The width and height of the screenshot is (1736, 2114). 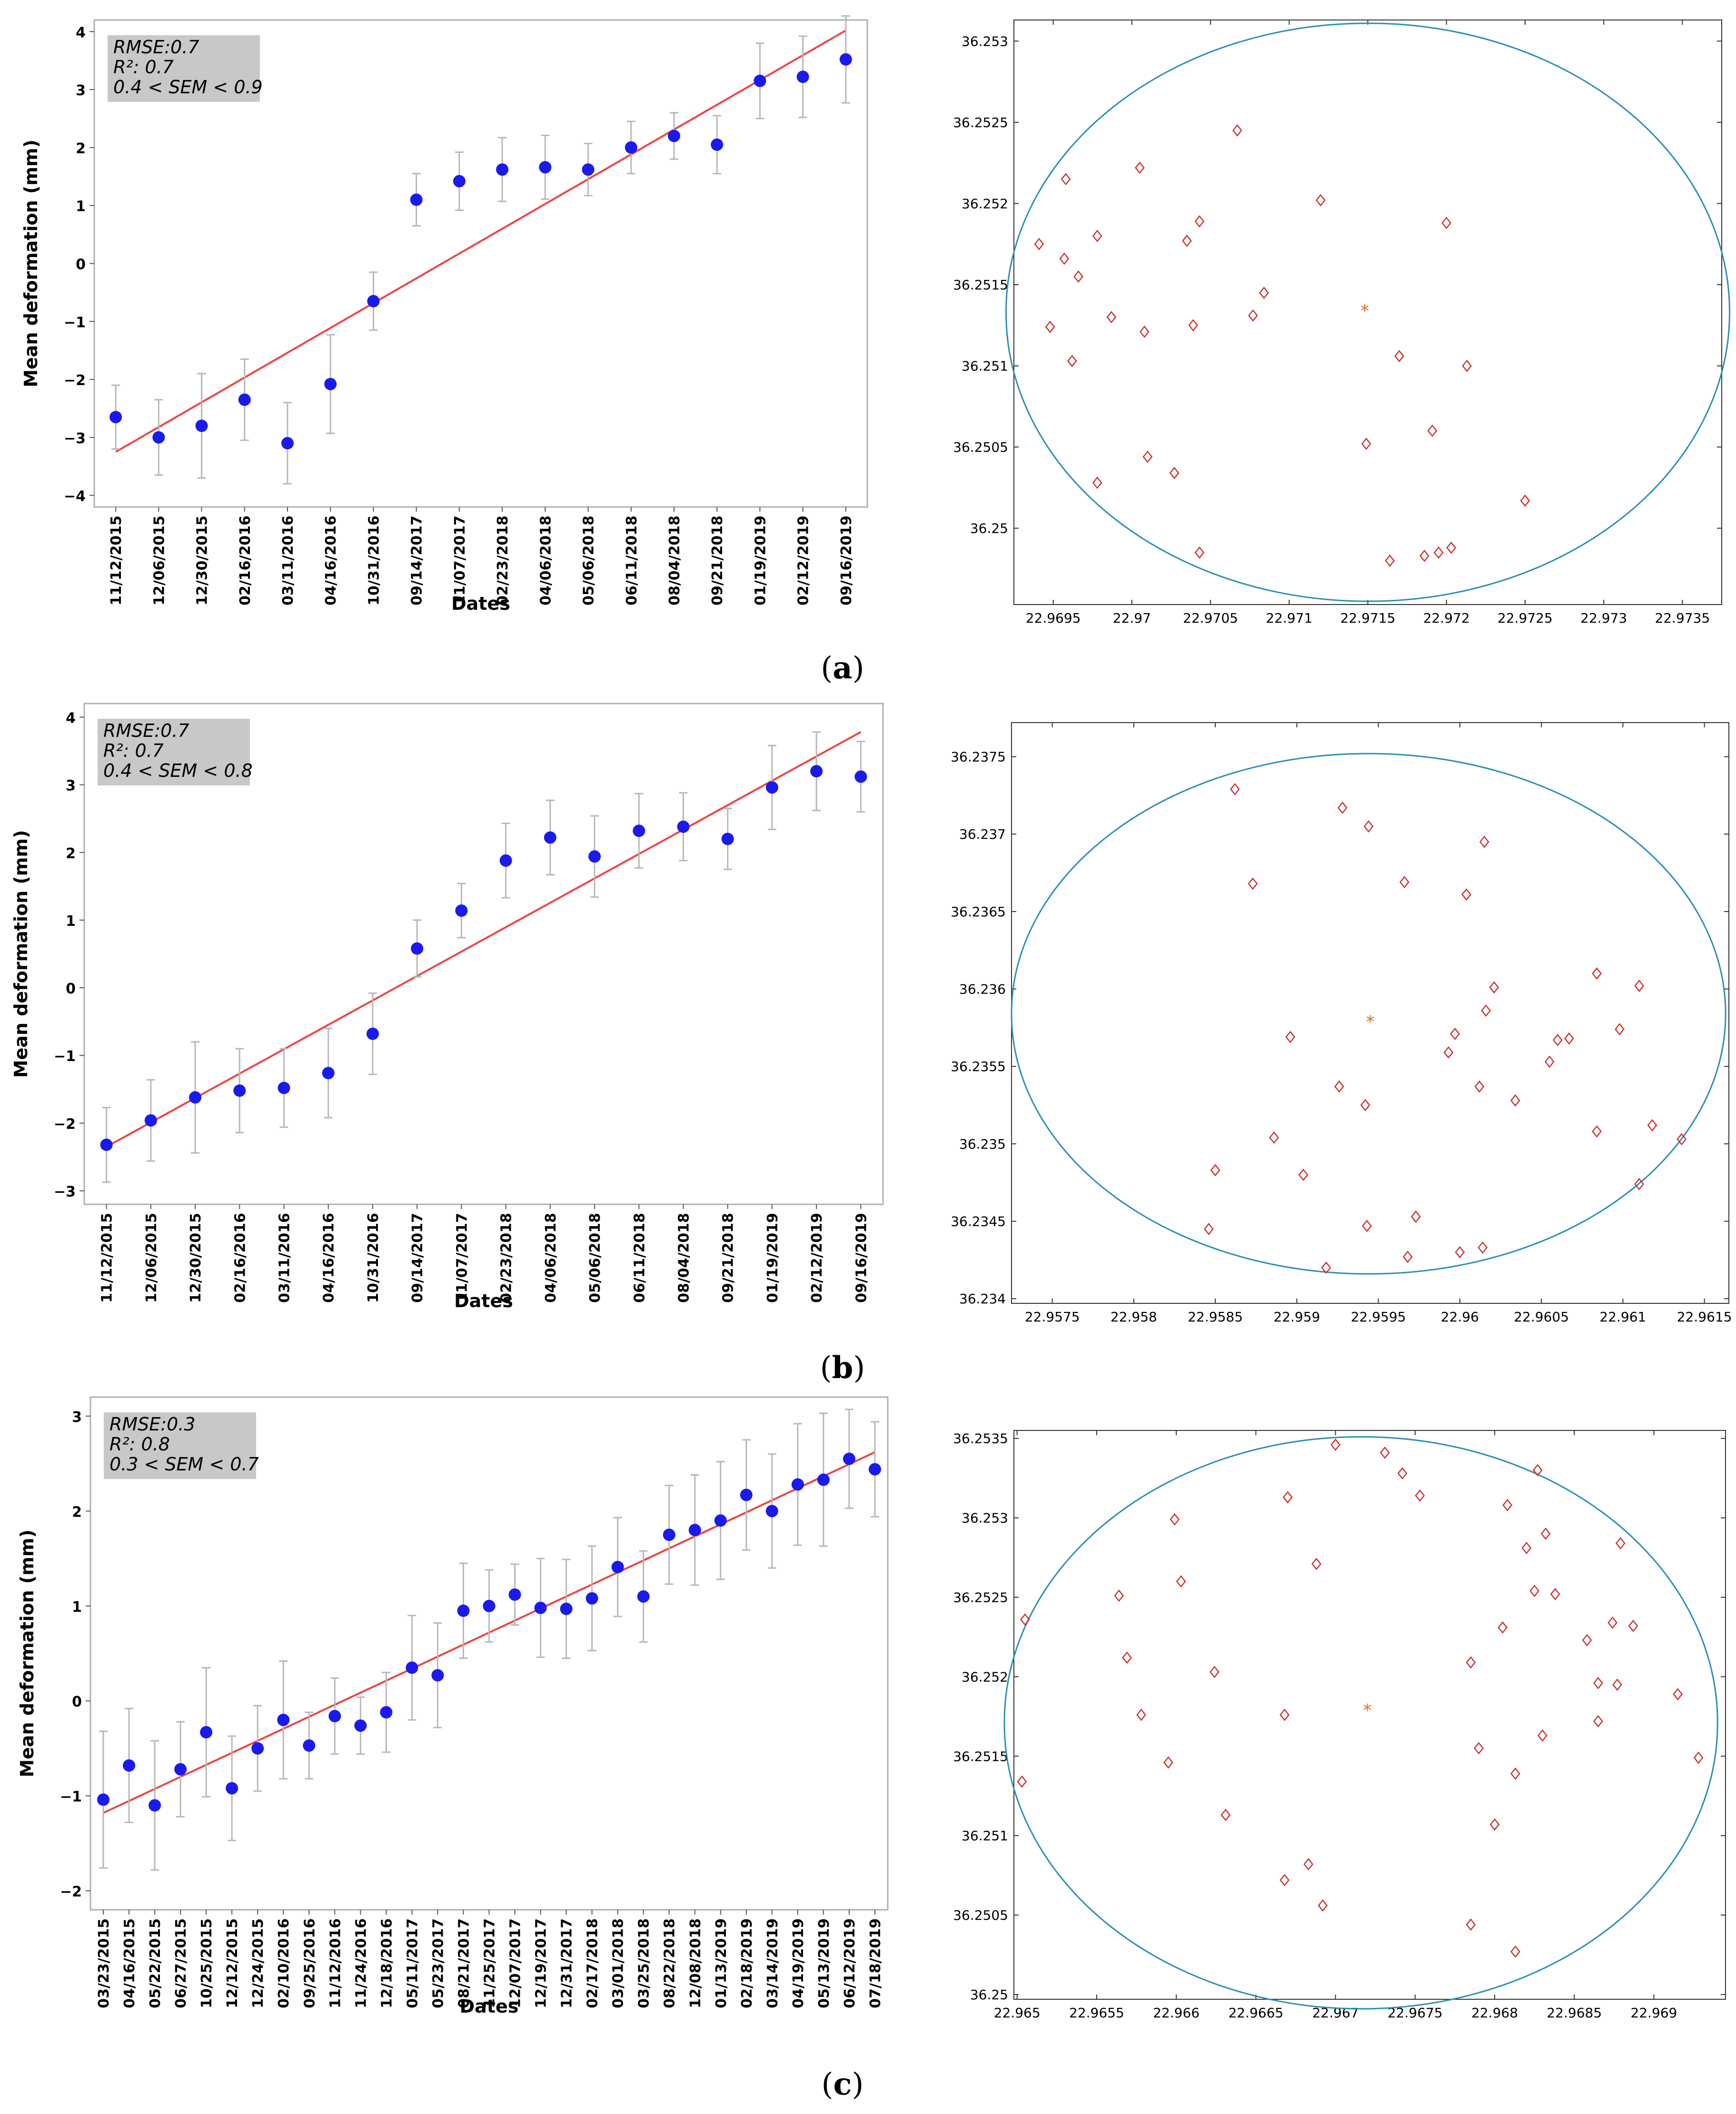 What do you see at coordinates (980, 122) in the screenshot?
I see `y-tick-label: 36.2525` at bounding box center [980, 122].